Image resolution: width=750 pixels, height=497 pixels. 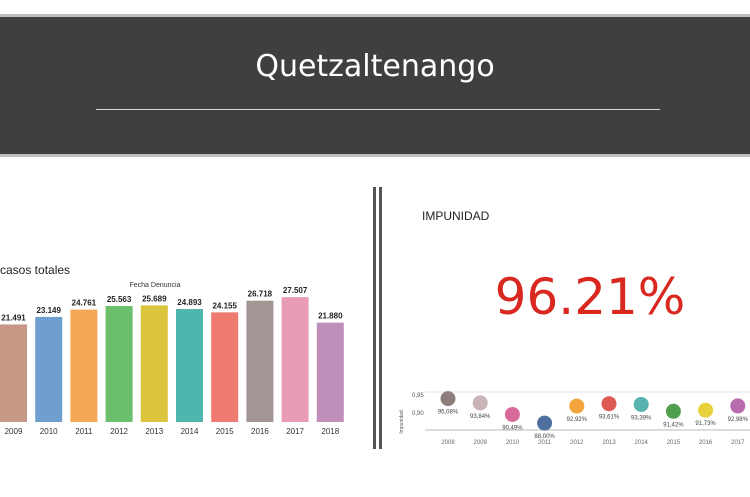 I want to click on bar-value-label: 23.149, so click(x=48, y=310).